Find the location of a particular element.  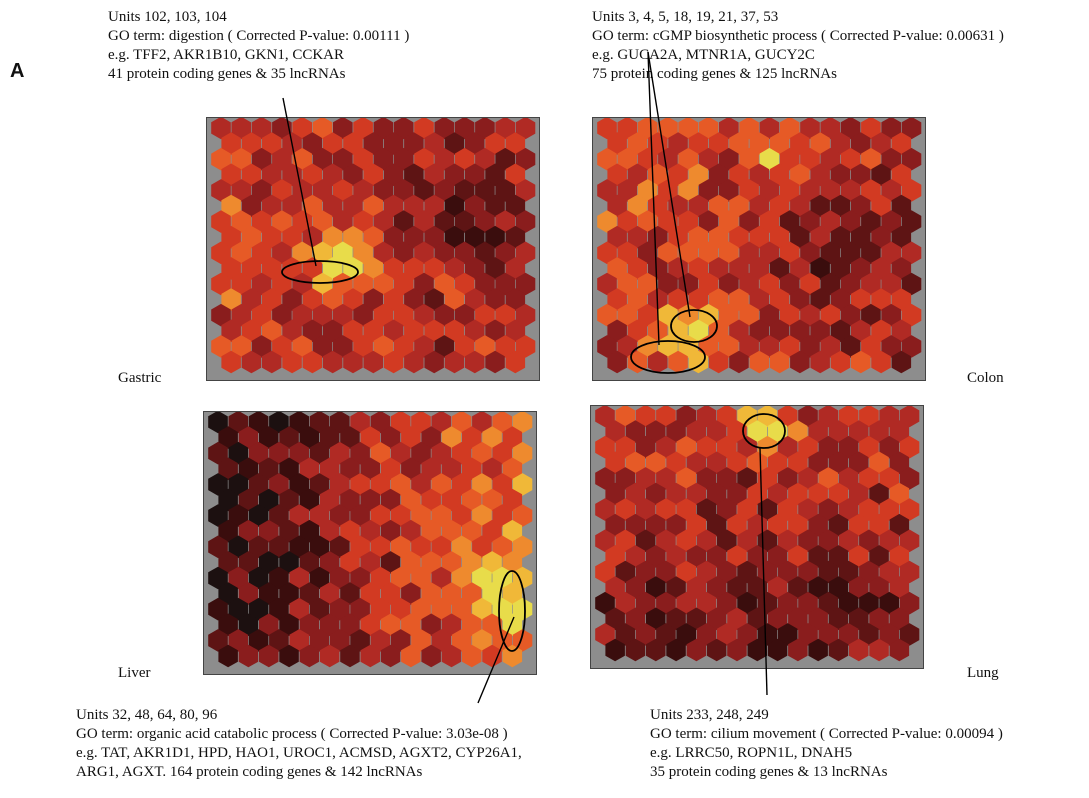

gastric-units: Units 102, 103, 104 is located at coordinates (167, 17).